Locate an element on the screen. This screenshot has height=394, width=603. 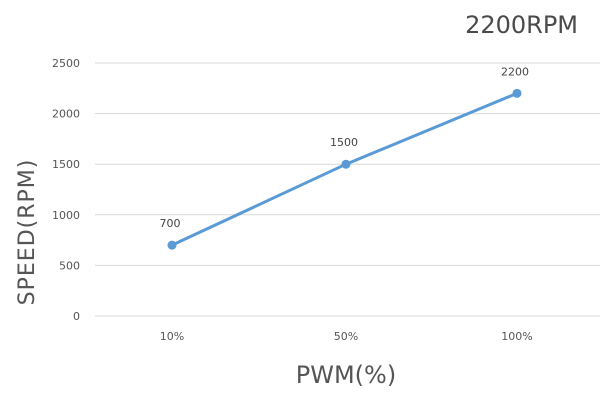
x-axis-title: PWM(%) is located at coordinates (346, 375).